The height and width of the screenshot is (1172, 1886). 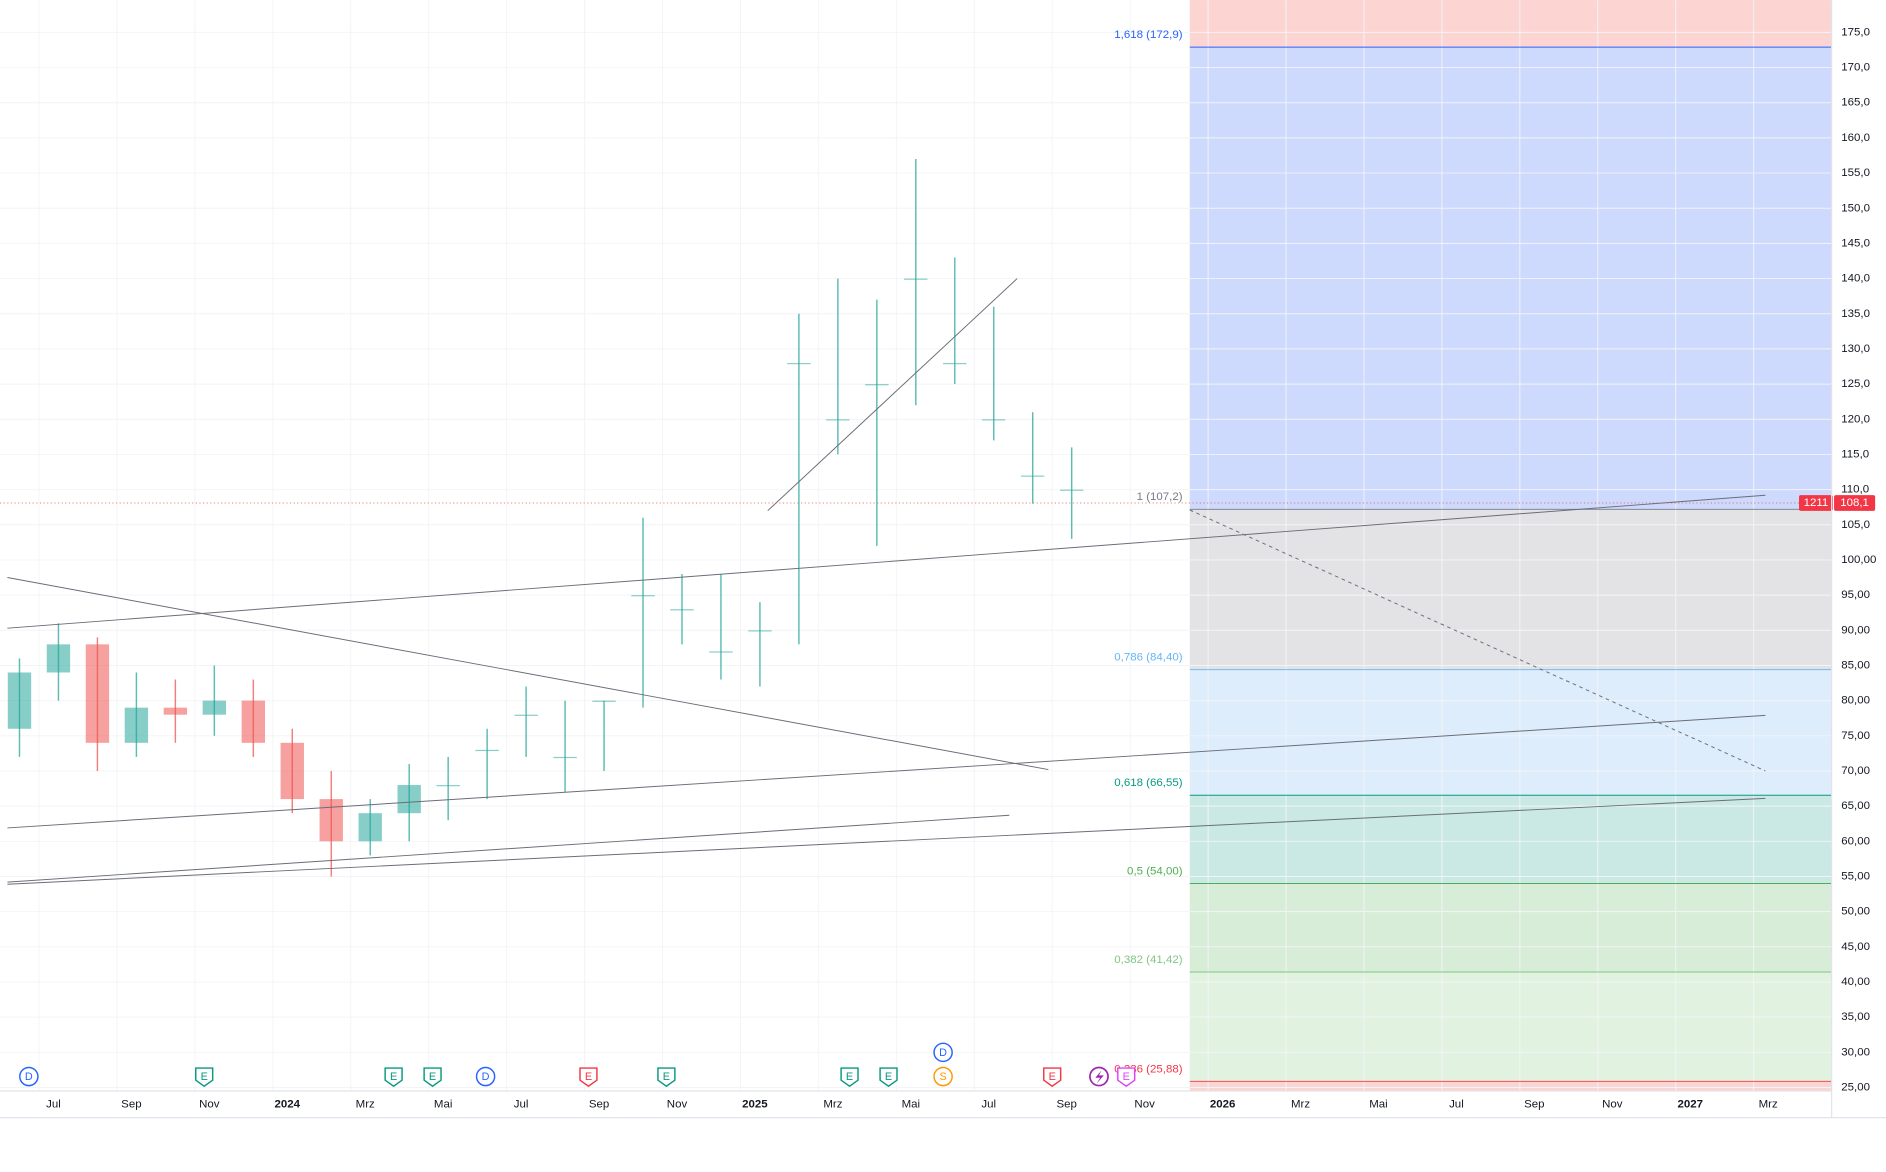 I want to click on y-tick-label: 75,00, so click(x=1855, y=736).